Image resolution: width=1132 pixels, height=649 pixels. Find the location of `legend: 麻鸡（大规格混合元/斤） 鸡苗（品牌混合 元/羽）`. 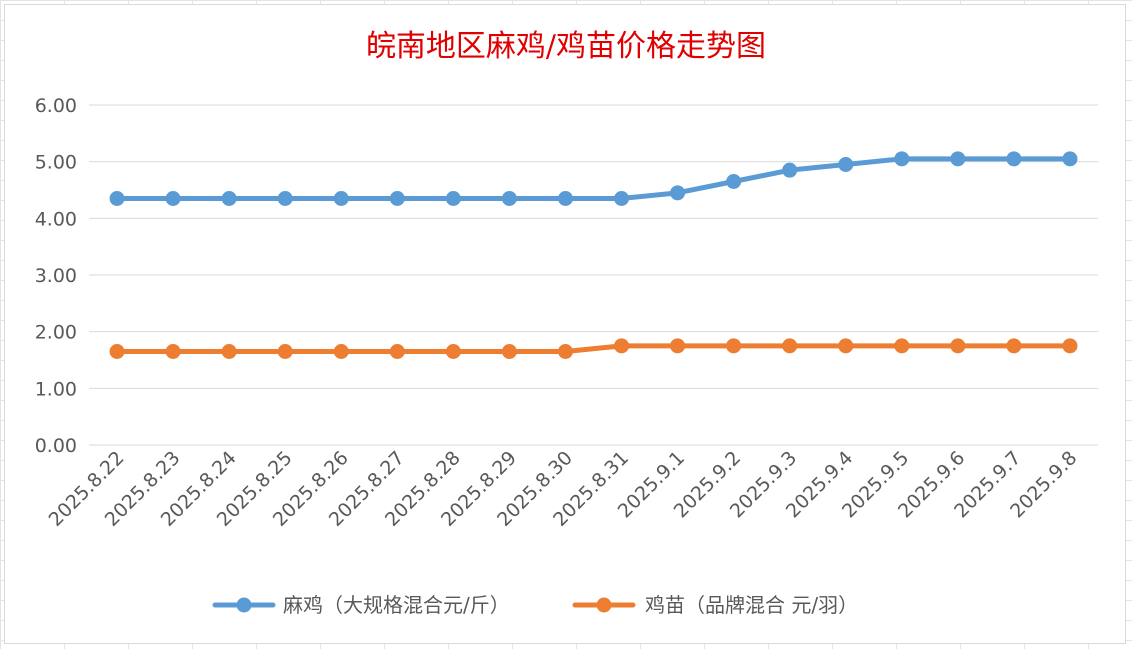

legend: 麻鸡（大规格混合元/斤） 鸡苗（品牌混合 元/羽） is located at coordinates (535, 605).